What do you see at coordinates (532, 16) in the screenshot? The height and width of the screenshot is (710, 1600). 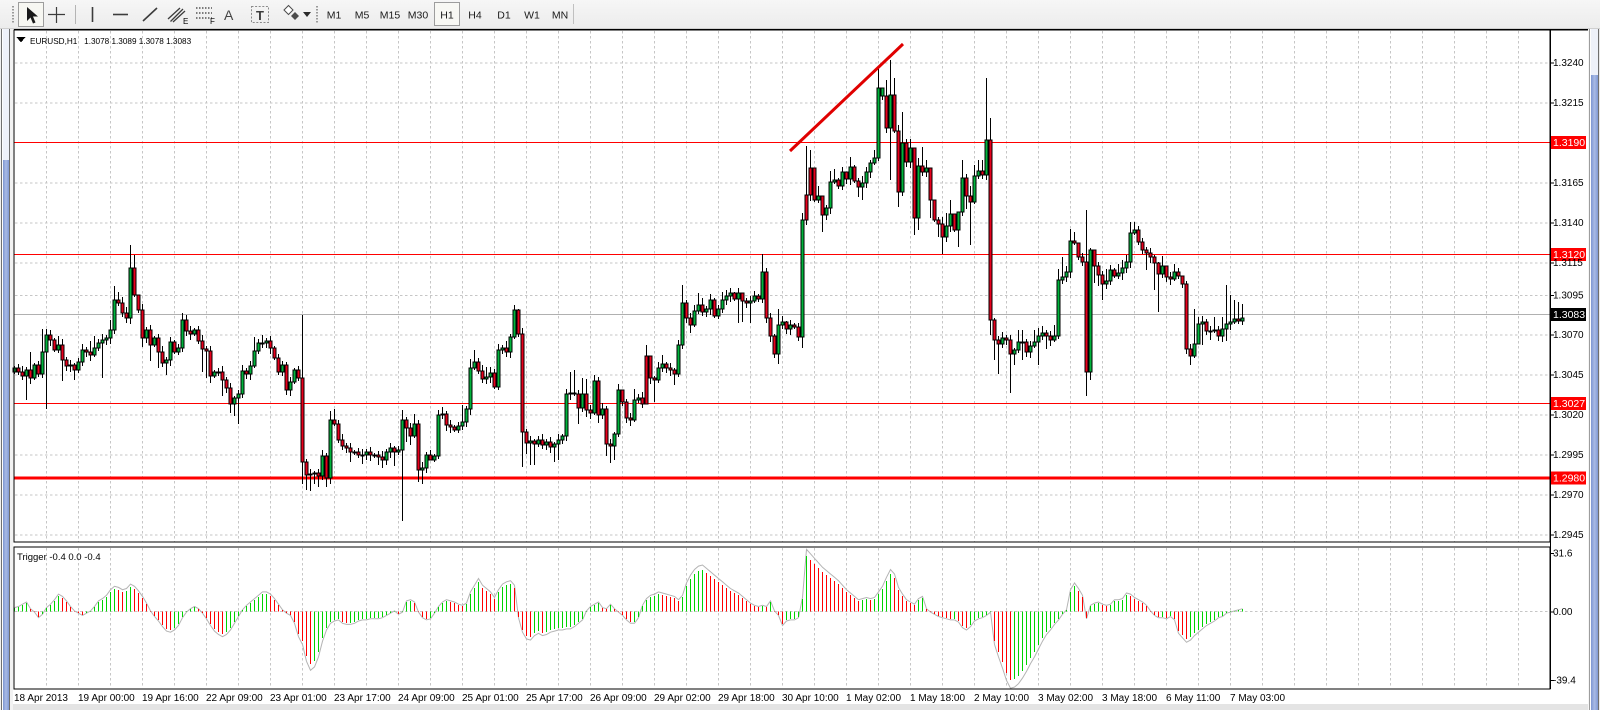 I see `svg-text: W1` at bounding box center [532, 16].